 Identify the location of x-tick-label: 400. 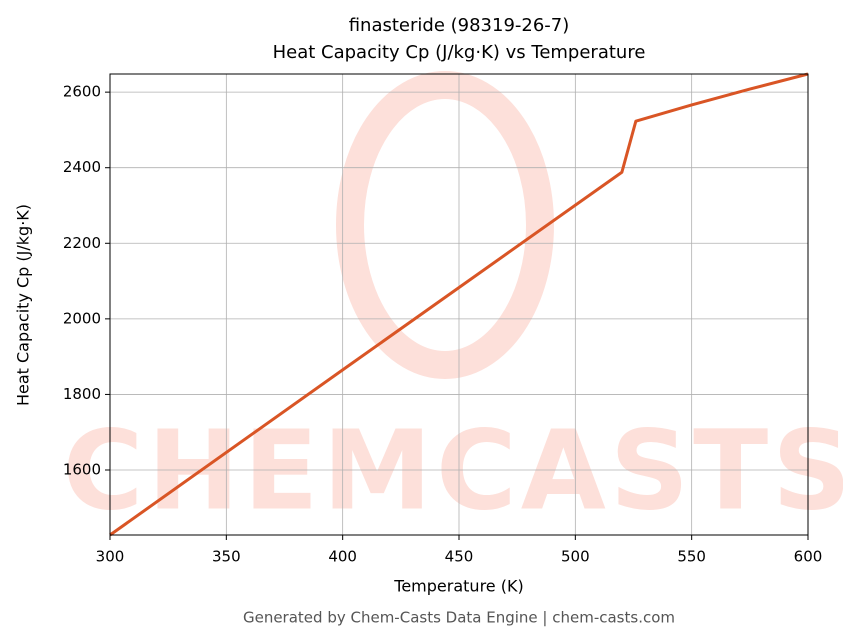
(342, 557).